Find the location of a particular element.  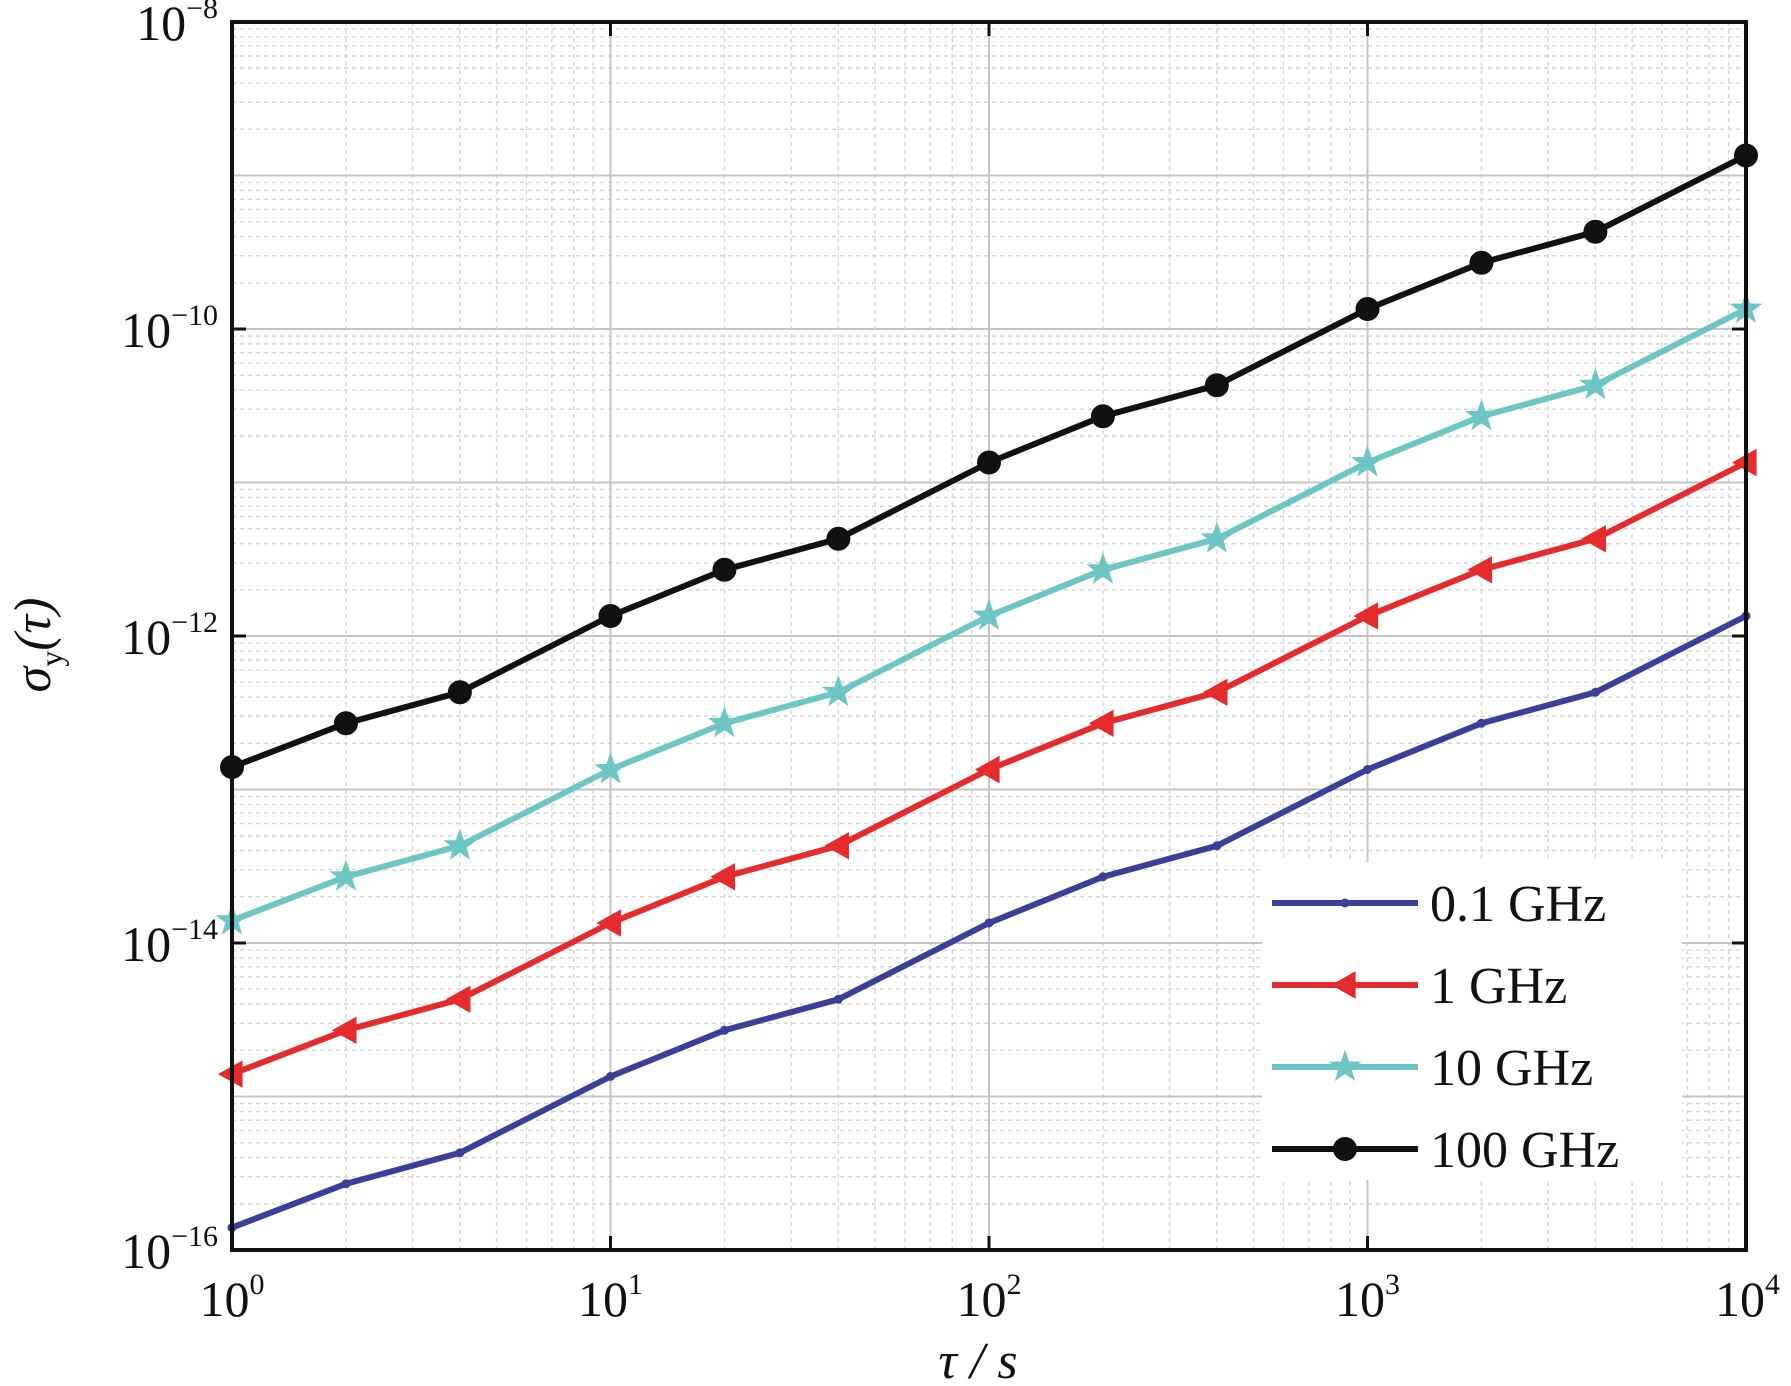

y-tick-exponent: −12 is located at coordinates (194, 622).